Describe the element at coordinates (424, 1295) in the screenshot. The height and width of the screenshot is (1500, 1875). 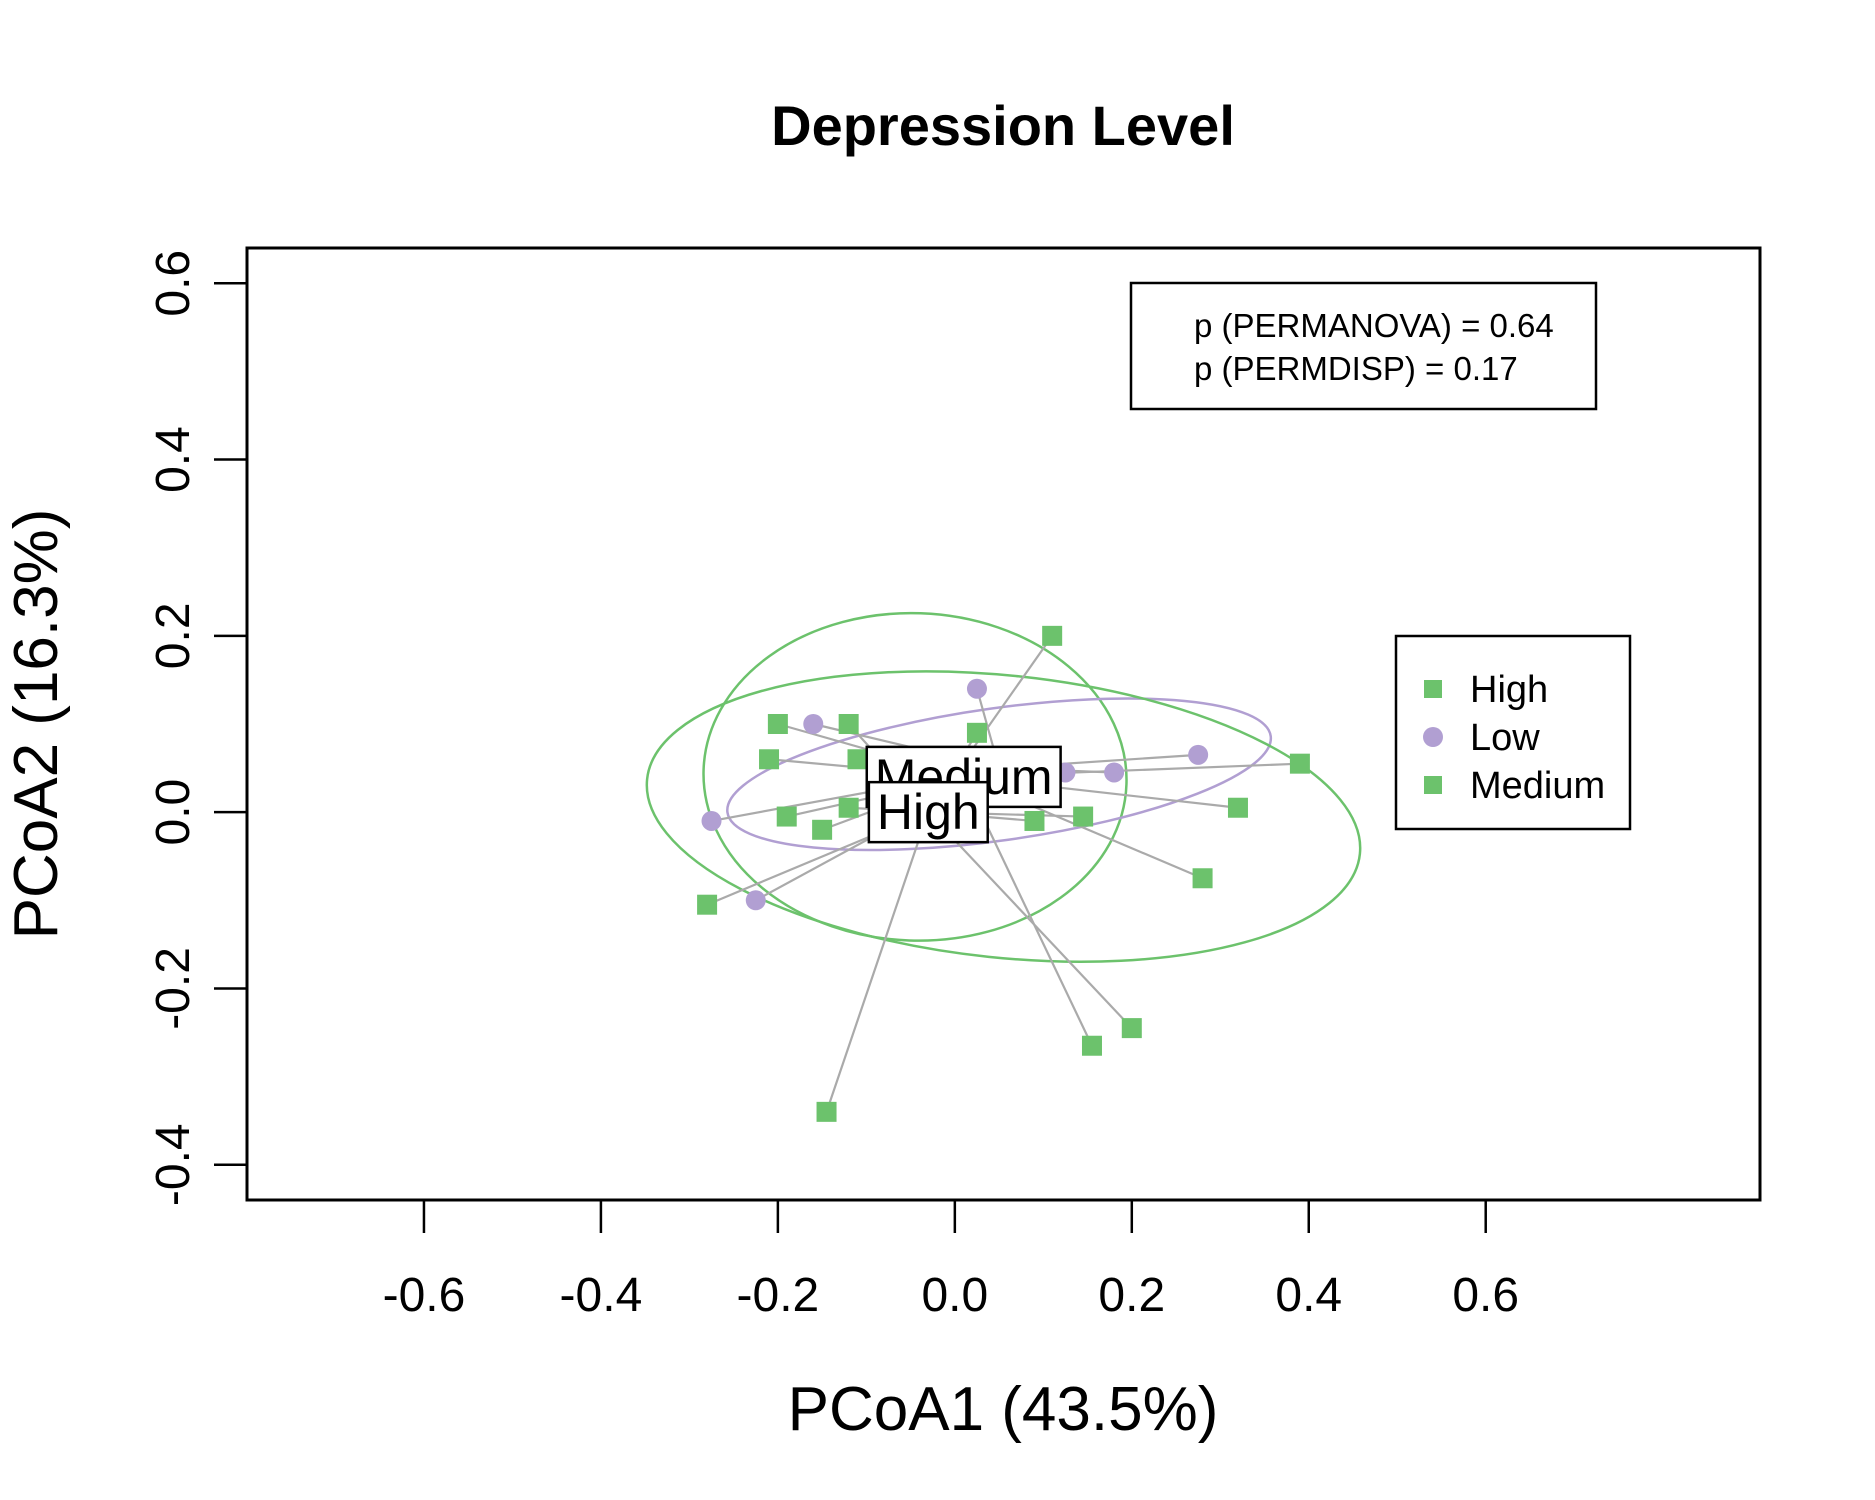
I see `x-tick-label: -0.6` at that location.